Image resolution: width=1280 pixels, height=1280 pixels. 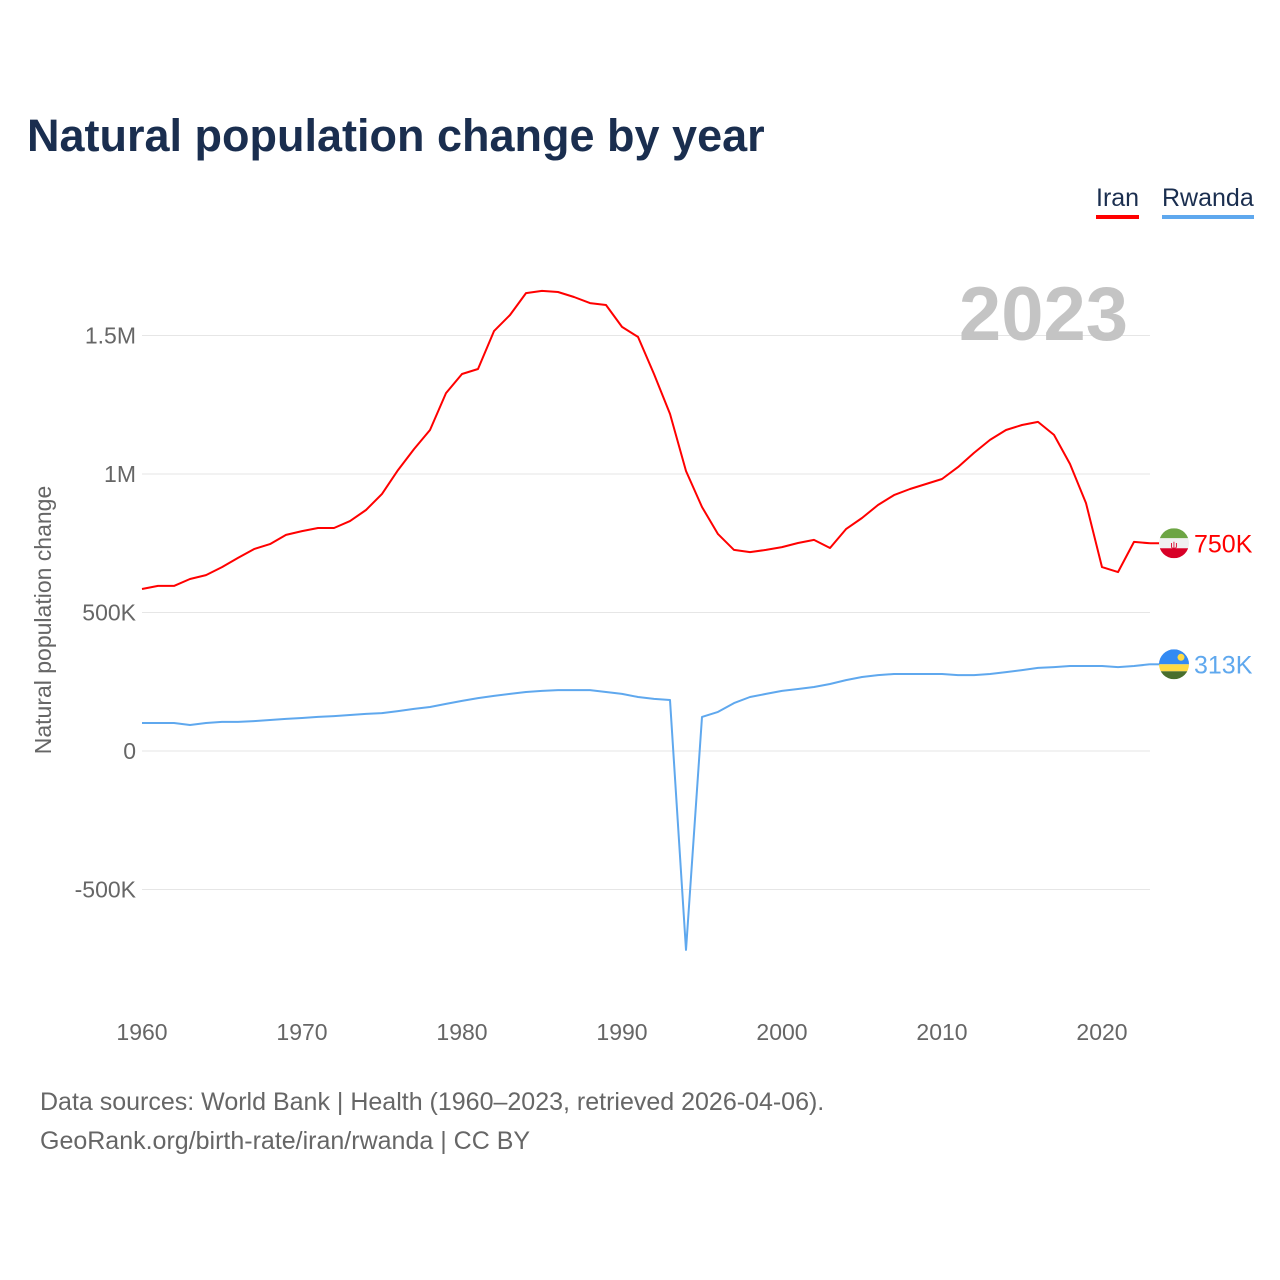 I want to click on x-tick-label: 1990, so click(x=621, y=1032).